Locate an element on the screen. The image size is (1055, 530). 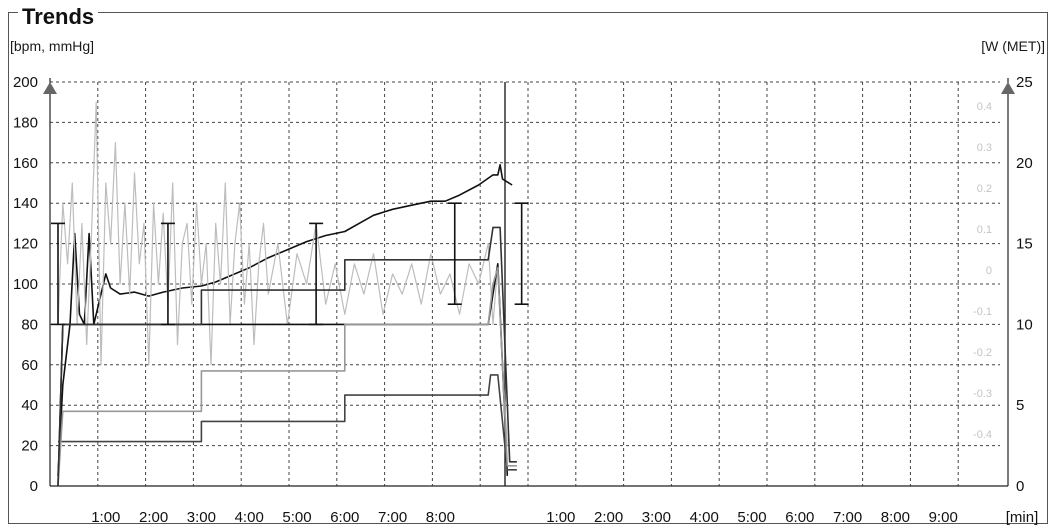
bp-bars is located at coordinates (290, 264).